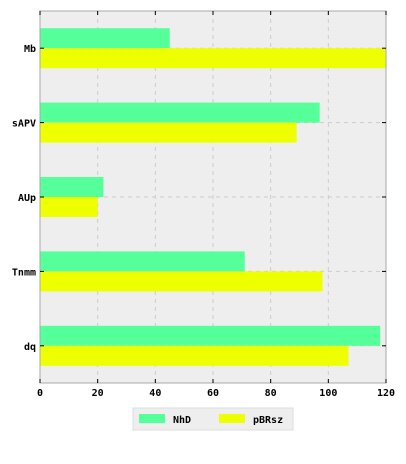 The width and height of the screenshot is (406, 464). Describe the element at coordinates (271, 393) in the screenshot. I see `x-tick-label-80: 80` at that location.